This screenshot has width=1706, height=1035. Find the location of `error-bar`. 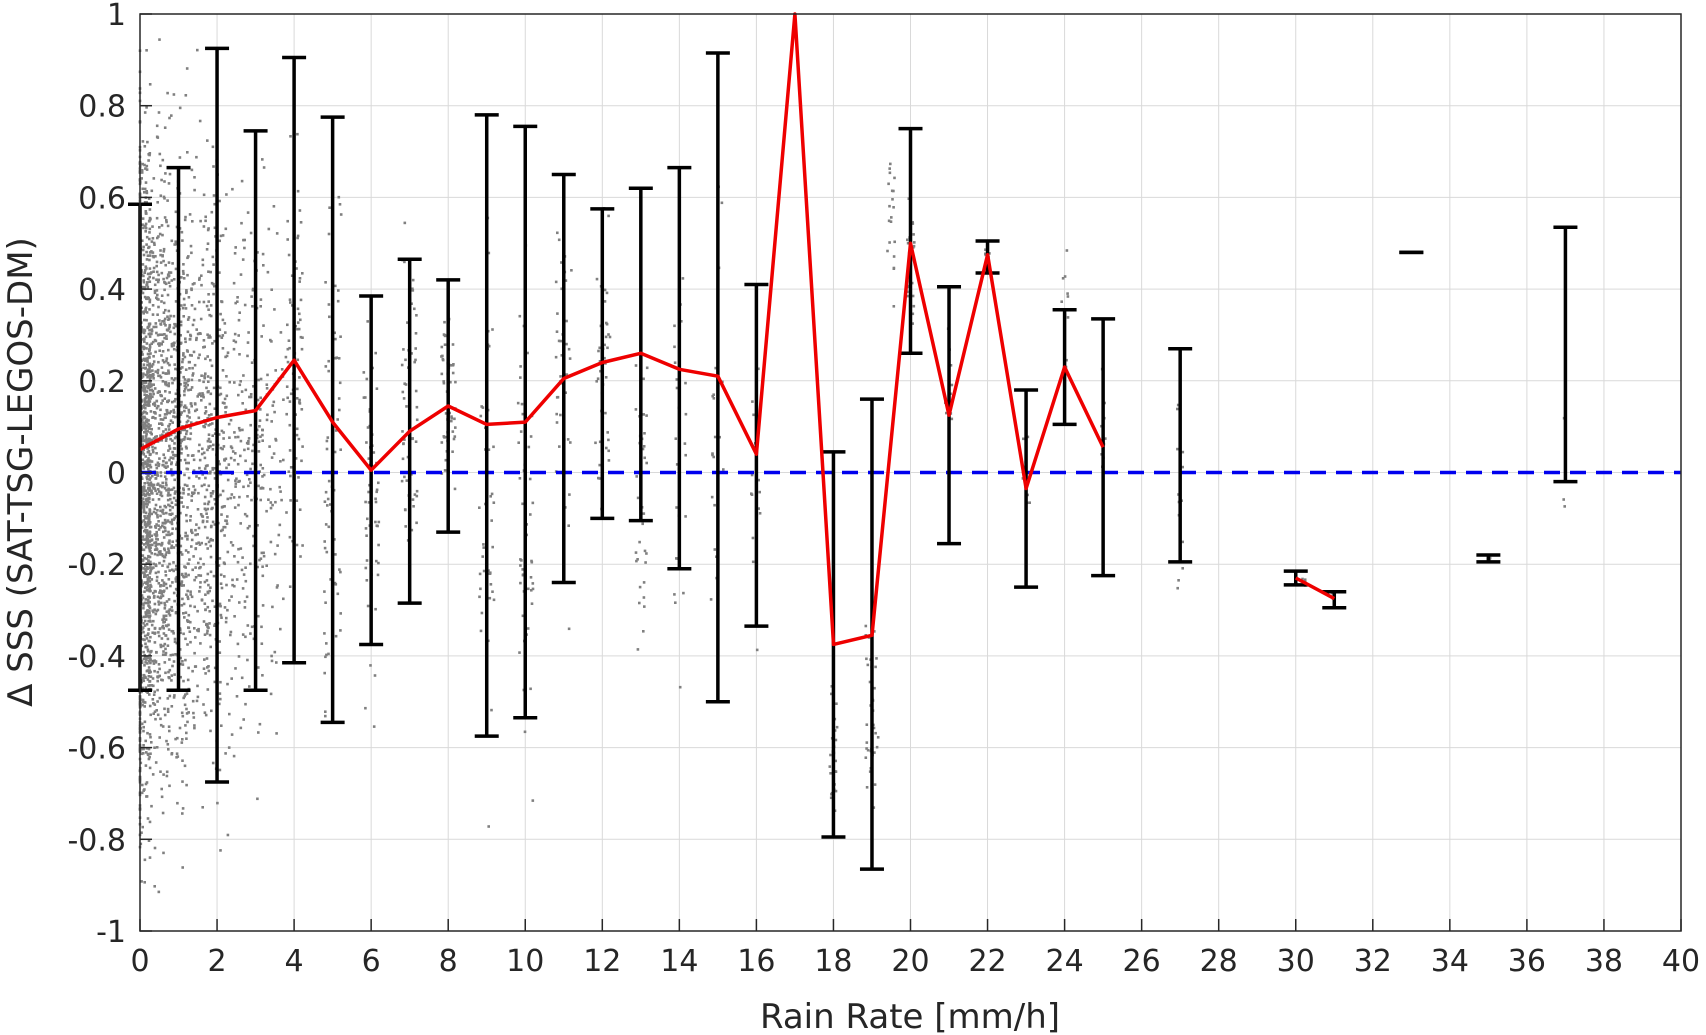

error-bar is located at coordinates (910, 241).